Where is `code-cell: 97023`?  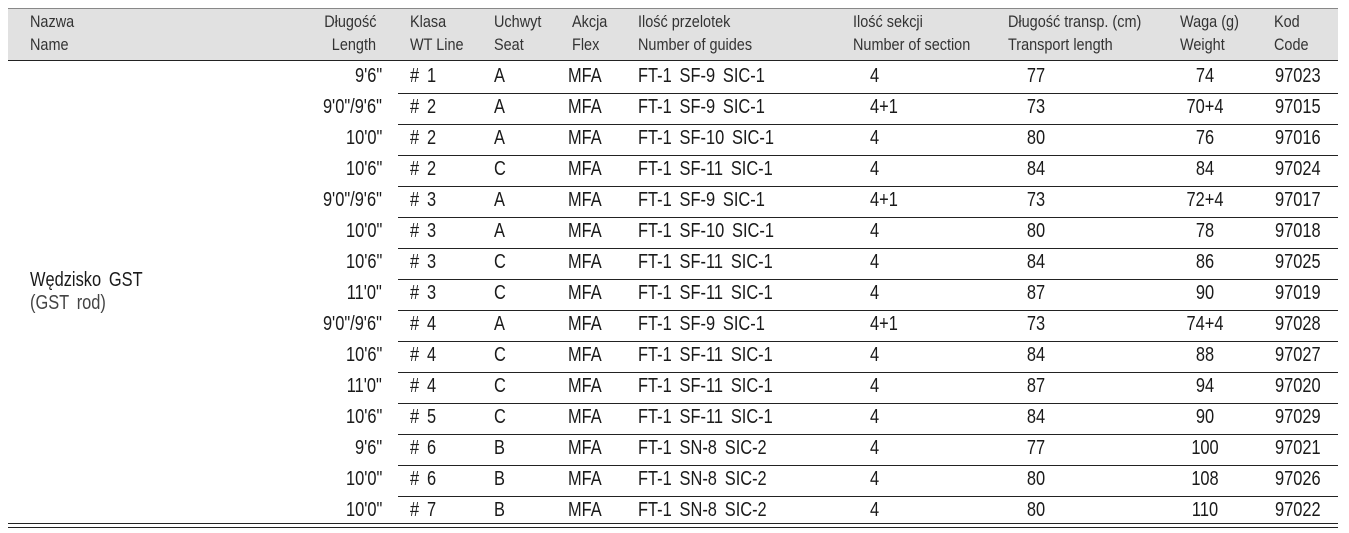 code-cell: 97023 is located at coordinates (1298, 76).